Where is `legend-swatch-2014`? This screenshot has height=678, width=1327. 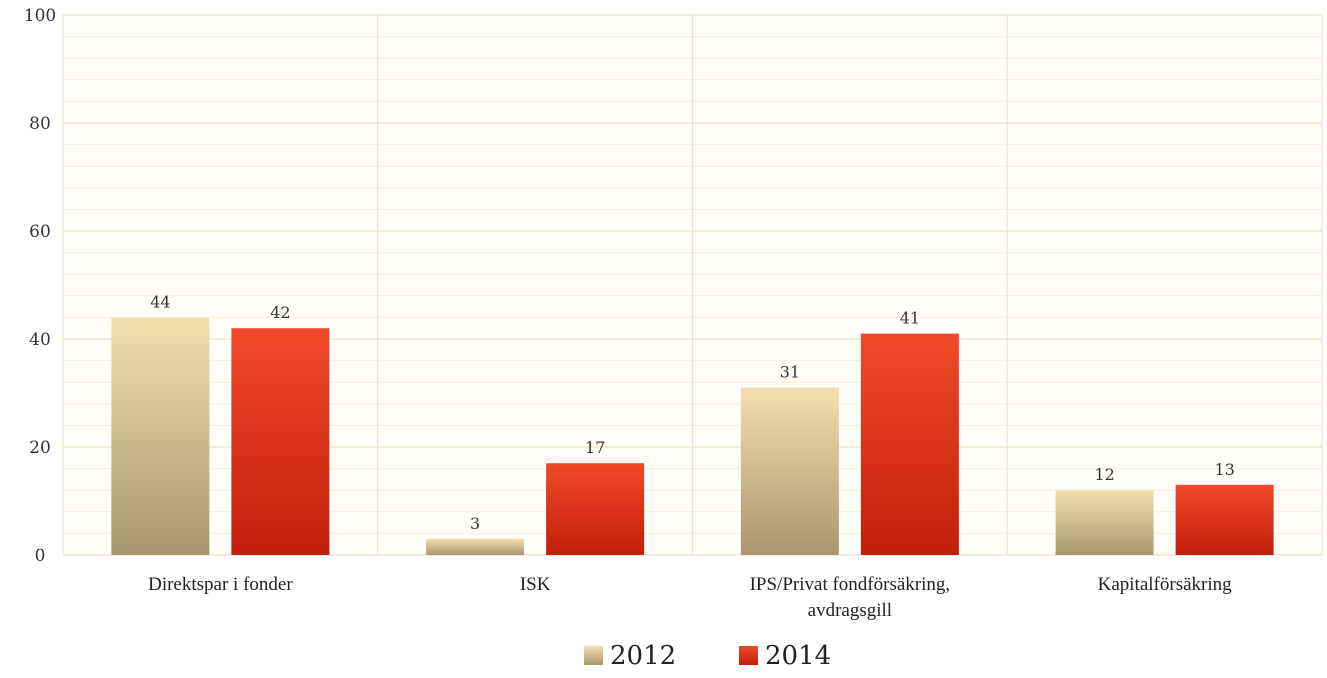
legend-swatch-2014 is located at coordinates (748, 655).